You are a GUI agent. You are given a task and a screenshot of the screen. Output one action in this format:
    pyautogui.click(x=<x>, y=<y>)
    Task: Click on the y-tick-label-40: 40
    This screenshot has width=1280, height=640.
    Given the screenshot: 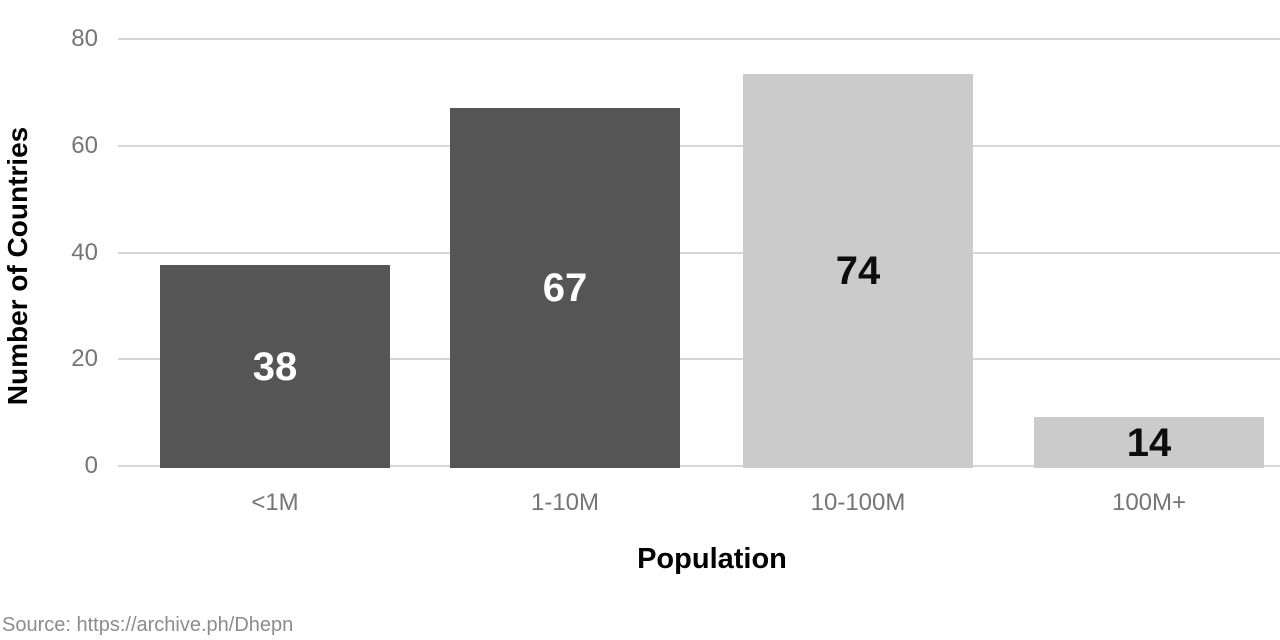 What is the action you would take?
    pyautogui.click(x=84, y=252)
    